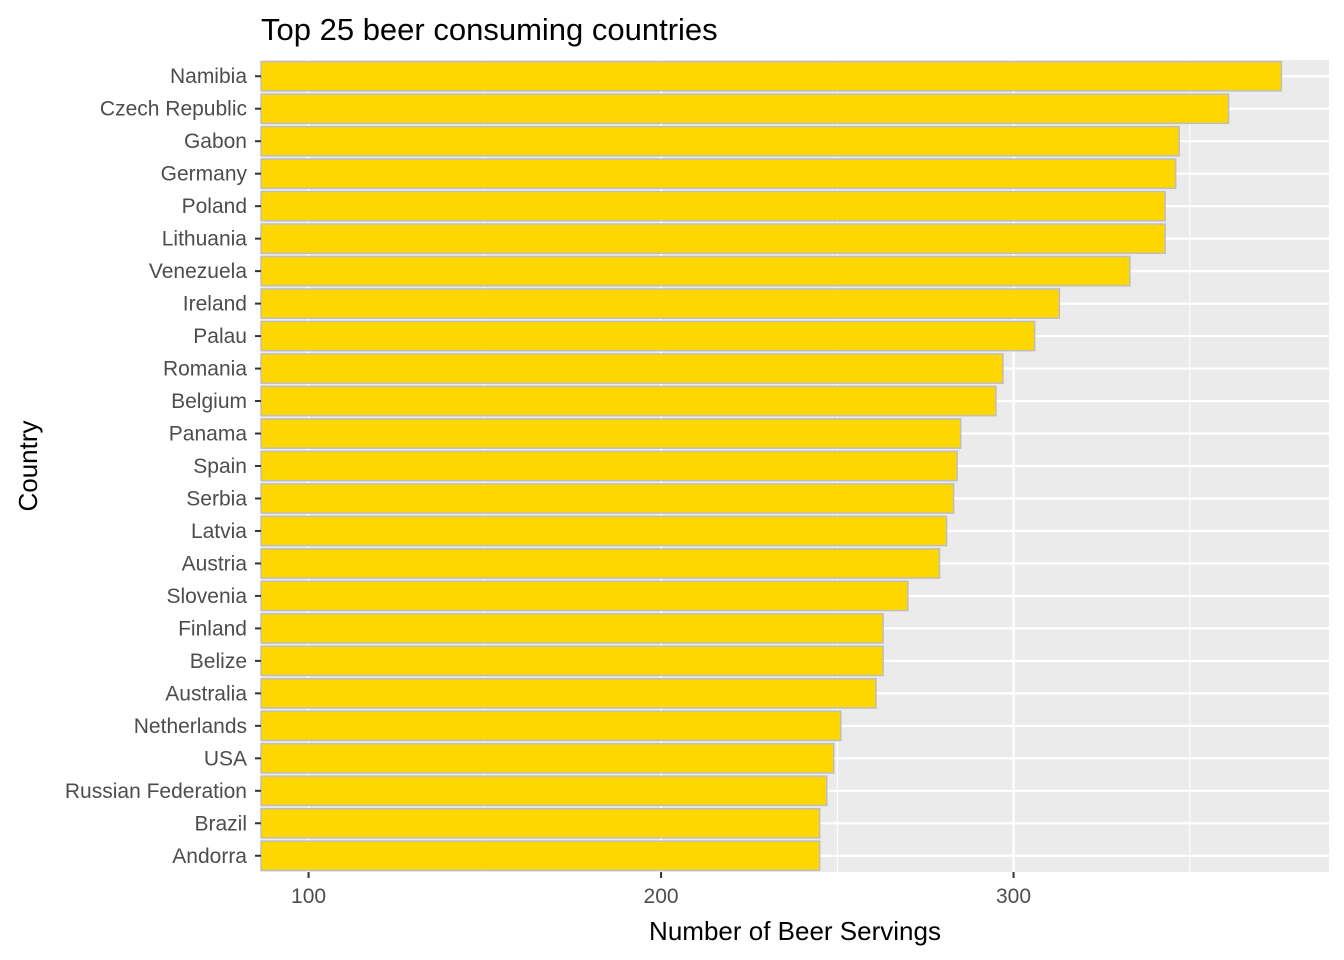  What do you see at coordinates (214, 206) in the screenshot?
I see `y-tick-label: Poland` at bounding box center [214, 206].